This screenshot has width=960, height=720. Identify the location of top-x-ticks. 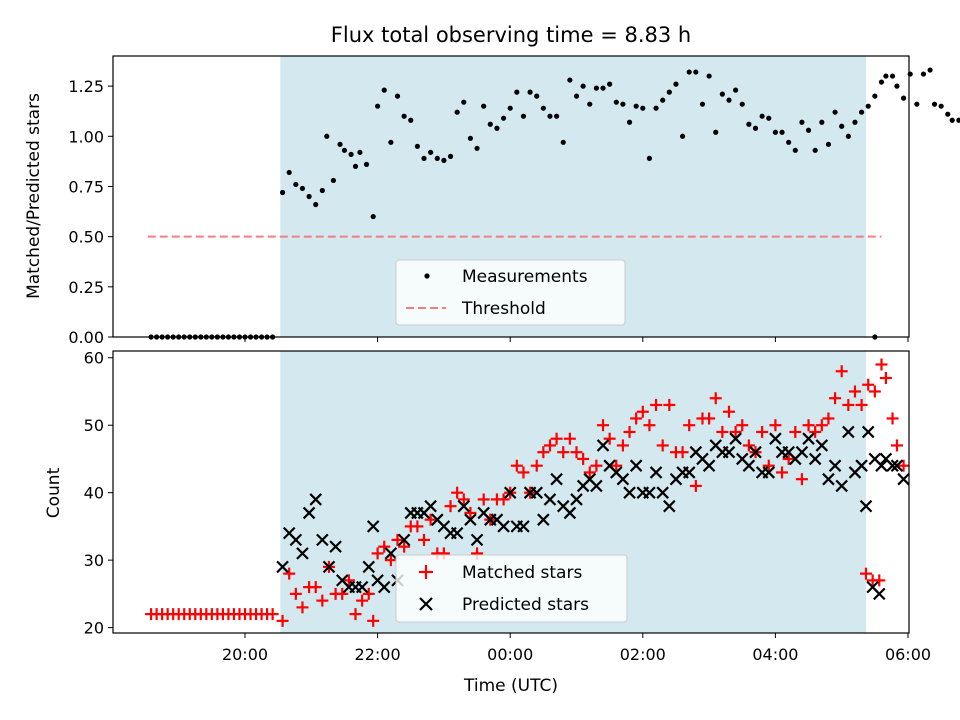
(576, 339).